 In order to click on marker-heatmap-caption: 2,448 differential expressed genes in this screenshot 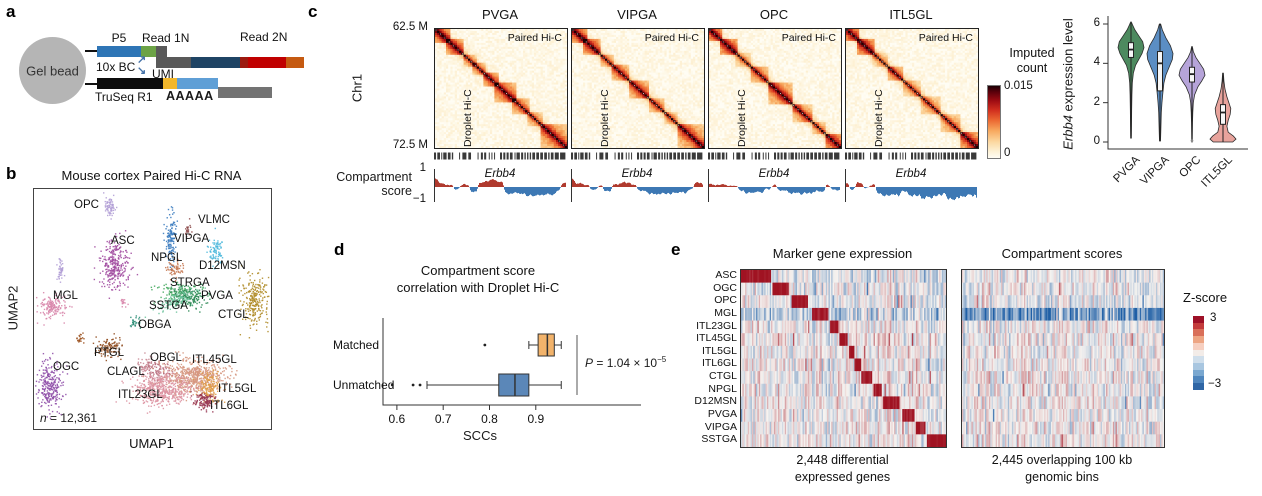, I will do `click(842, 468)`.